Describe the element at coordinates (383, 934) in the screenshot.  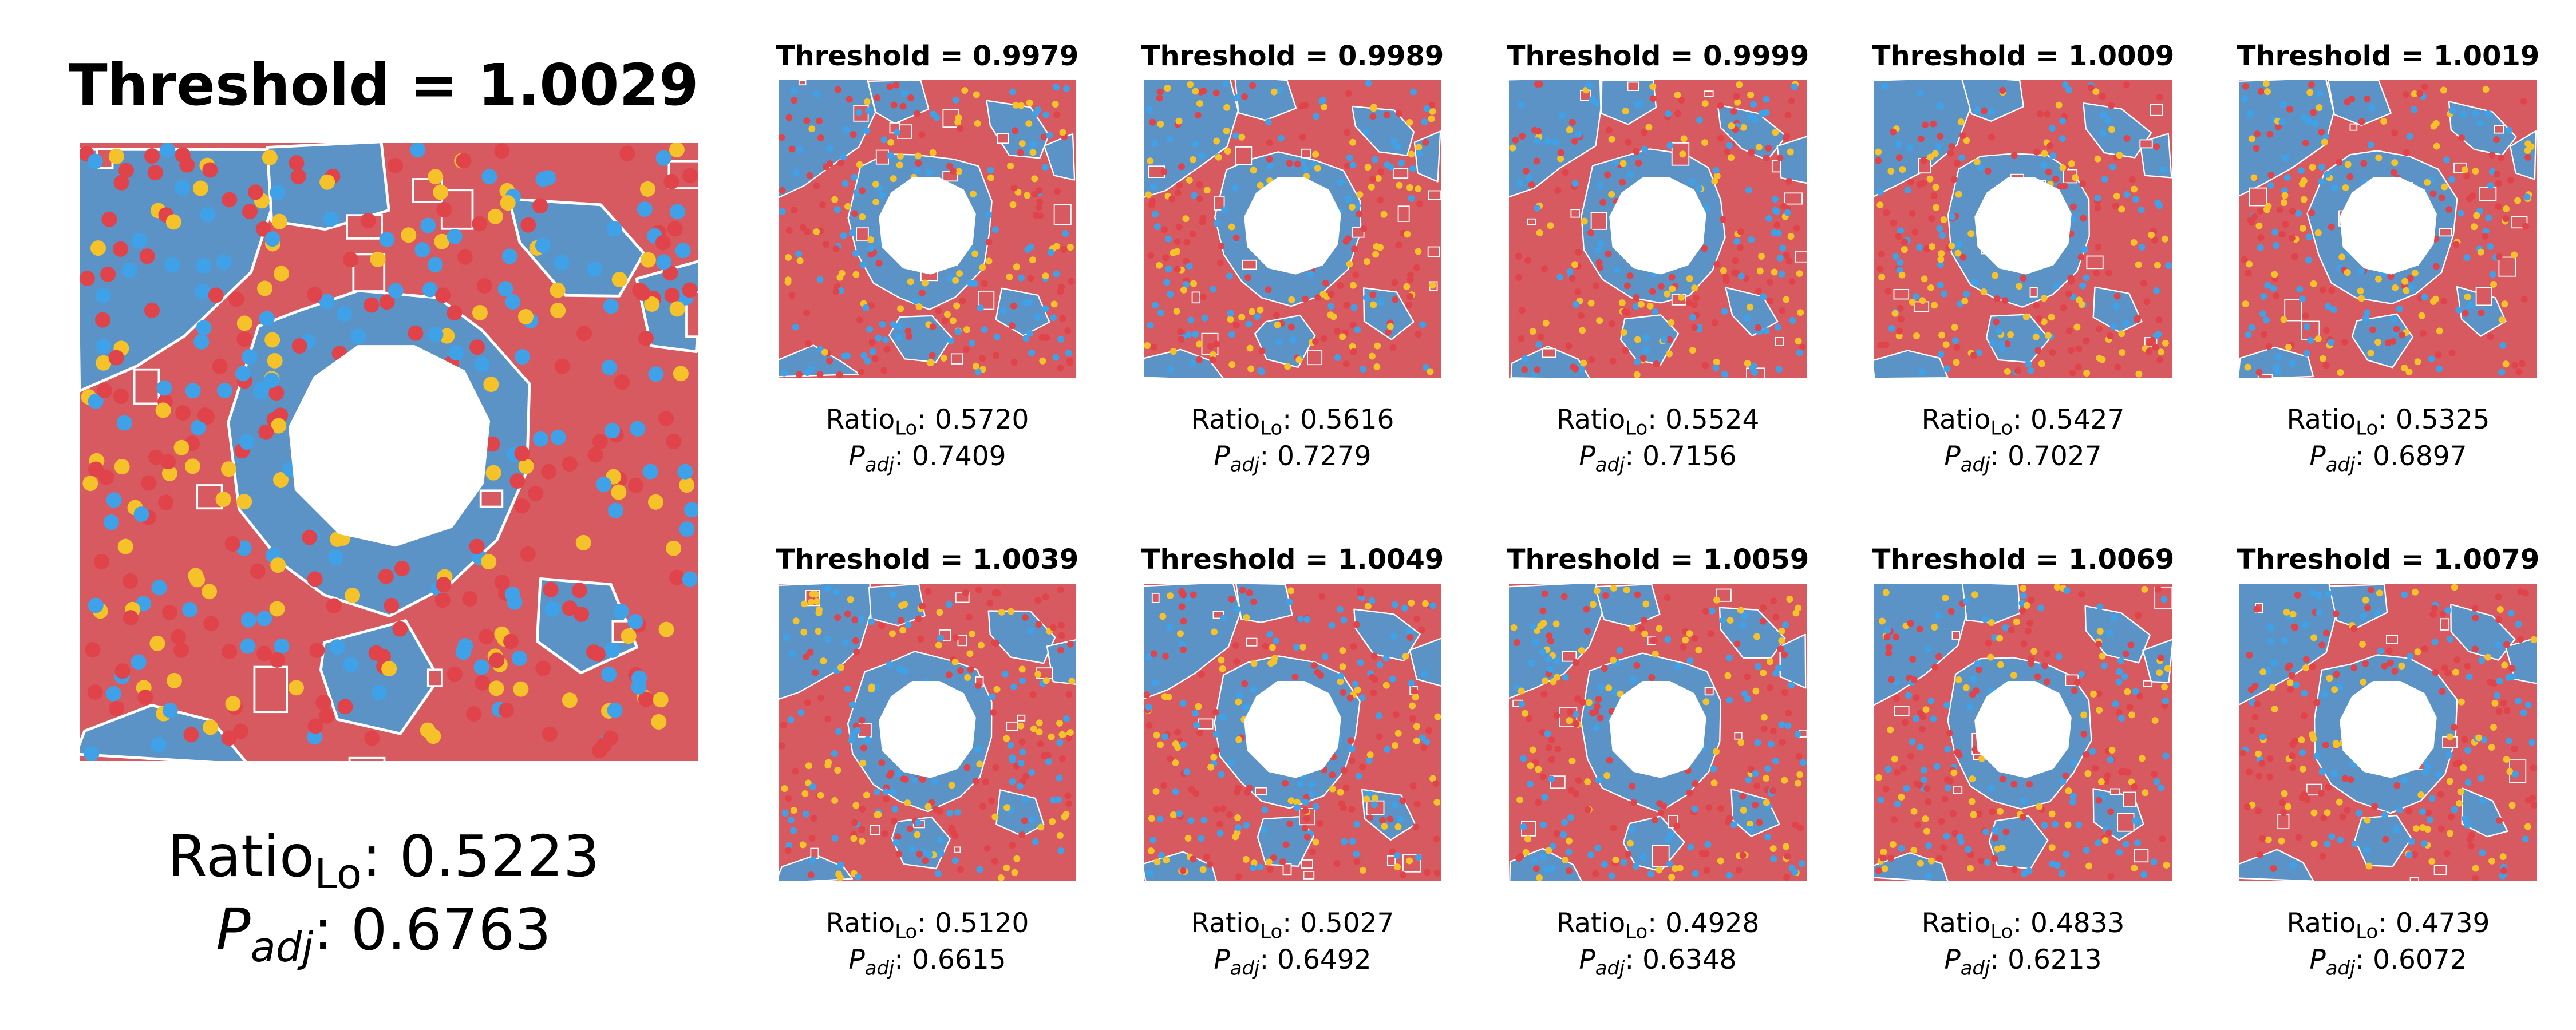
I see `padj-line: Padj: 0.6763` at that location.